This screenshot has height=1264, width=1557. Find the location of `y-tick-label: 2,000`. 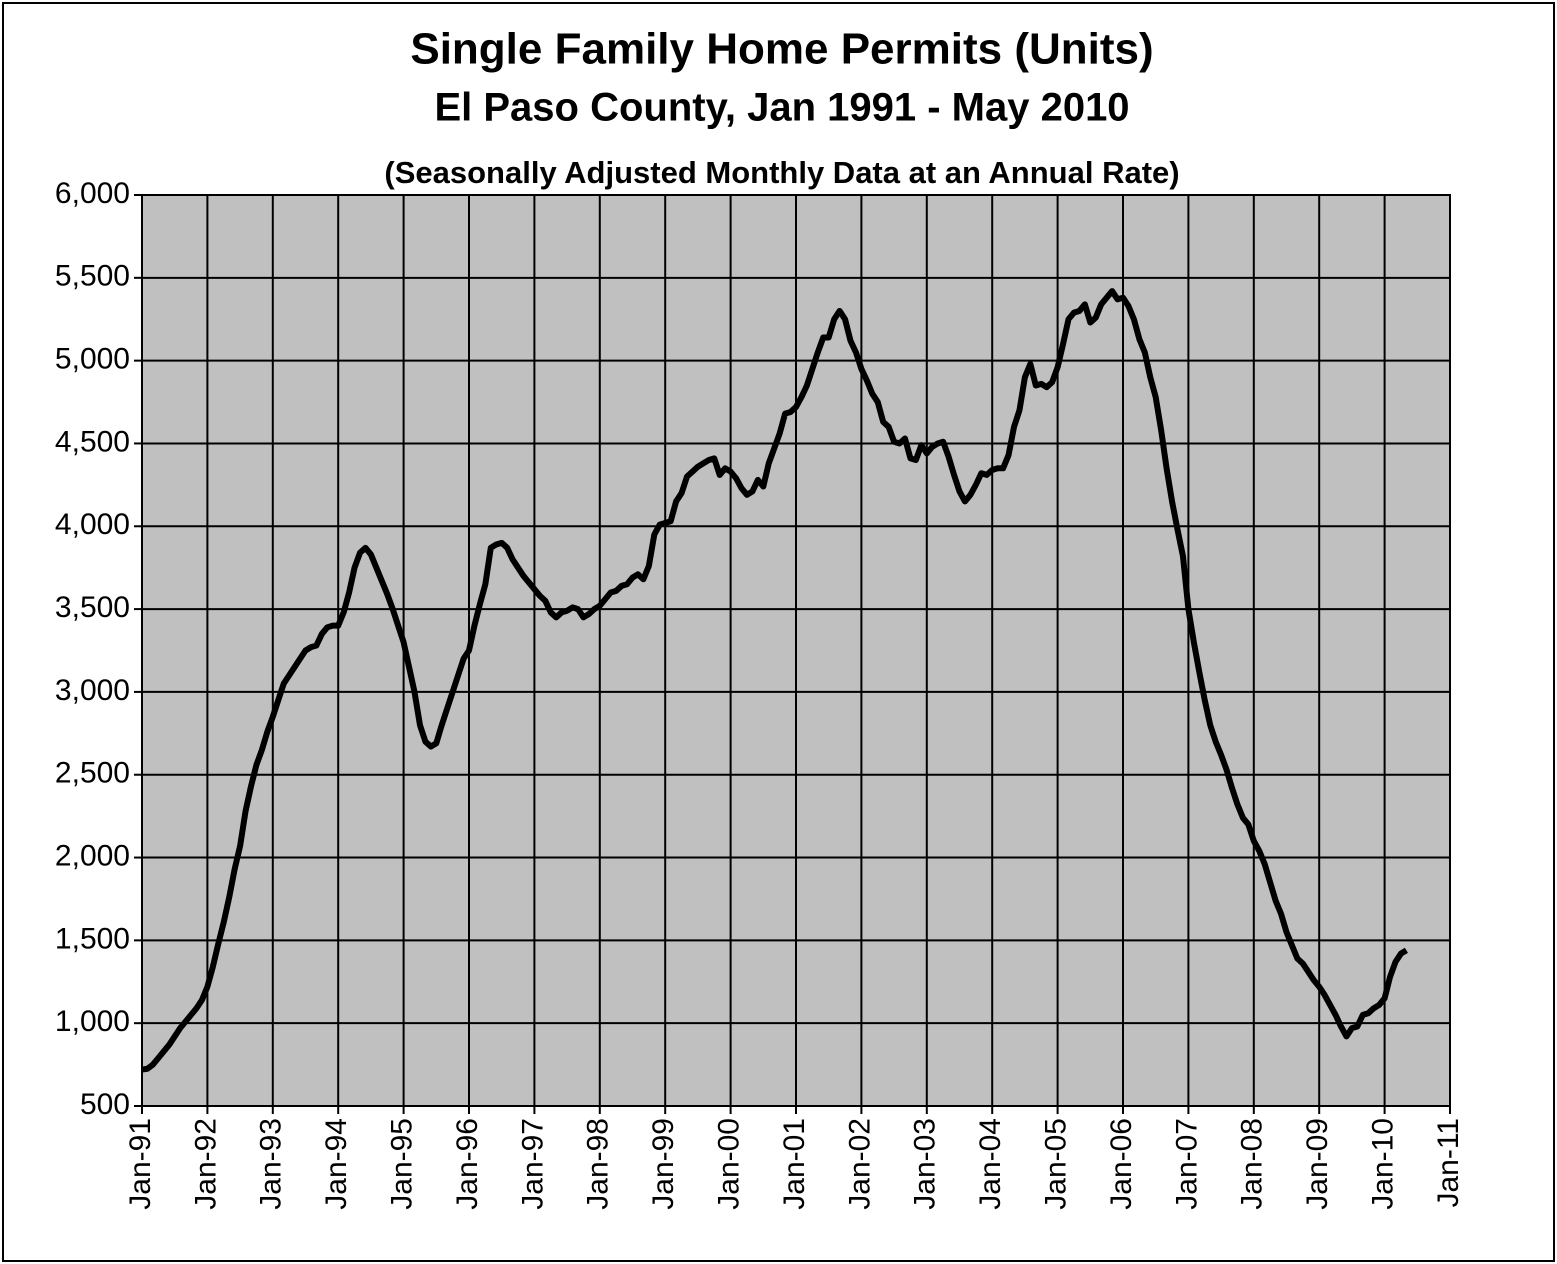

y-tick-label: 2,000 is located at coordinates (92, 855).